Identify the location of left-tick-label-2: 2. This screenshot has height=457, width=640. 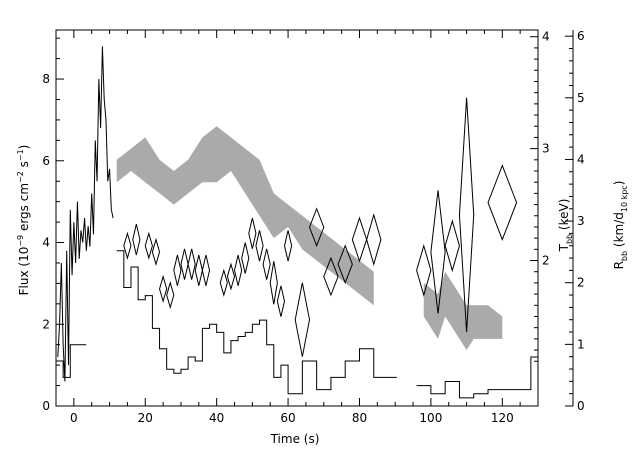
(46, 324).